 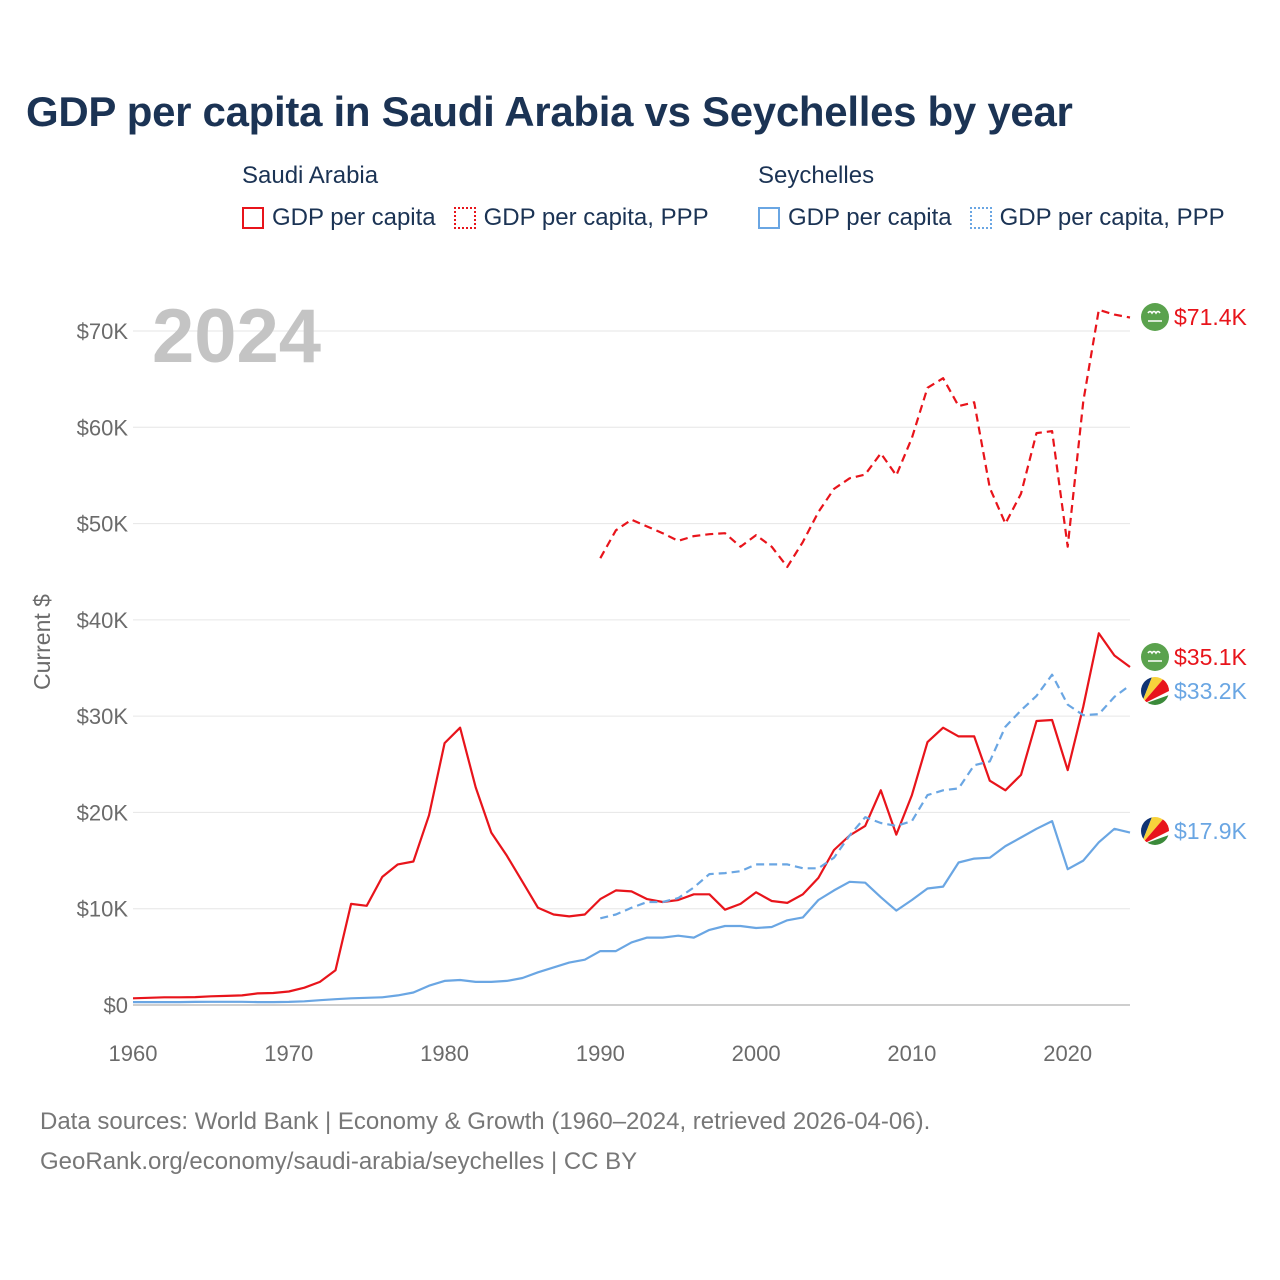 What do you see at coordinates (133, 1053) in the screenshot?
I see `x-tick-label: 1960` at bounding box center [133, 1053].